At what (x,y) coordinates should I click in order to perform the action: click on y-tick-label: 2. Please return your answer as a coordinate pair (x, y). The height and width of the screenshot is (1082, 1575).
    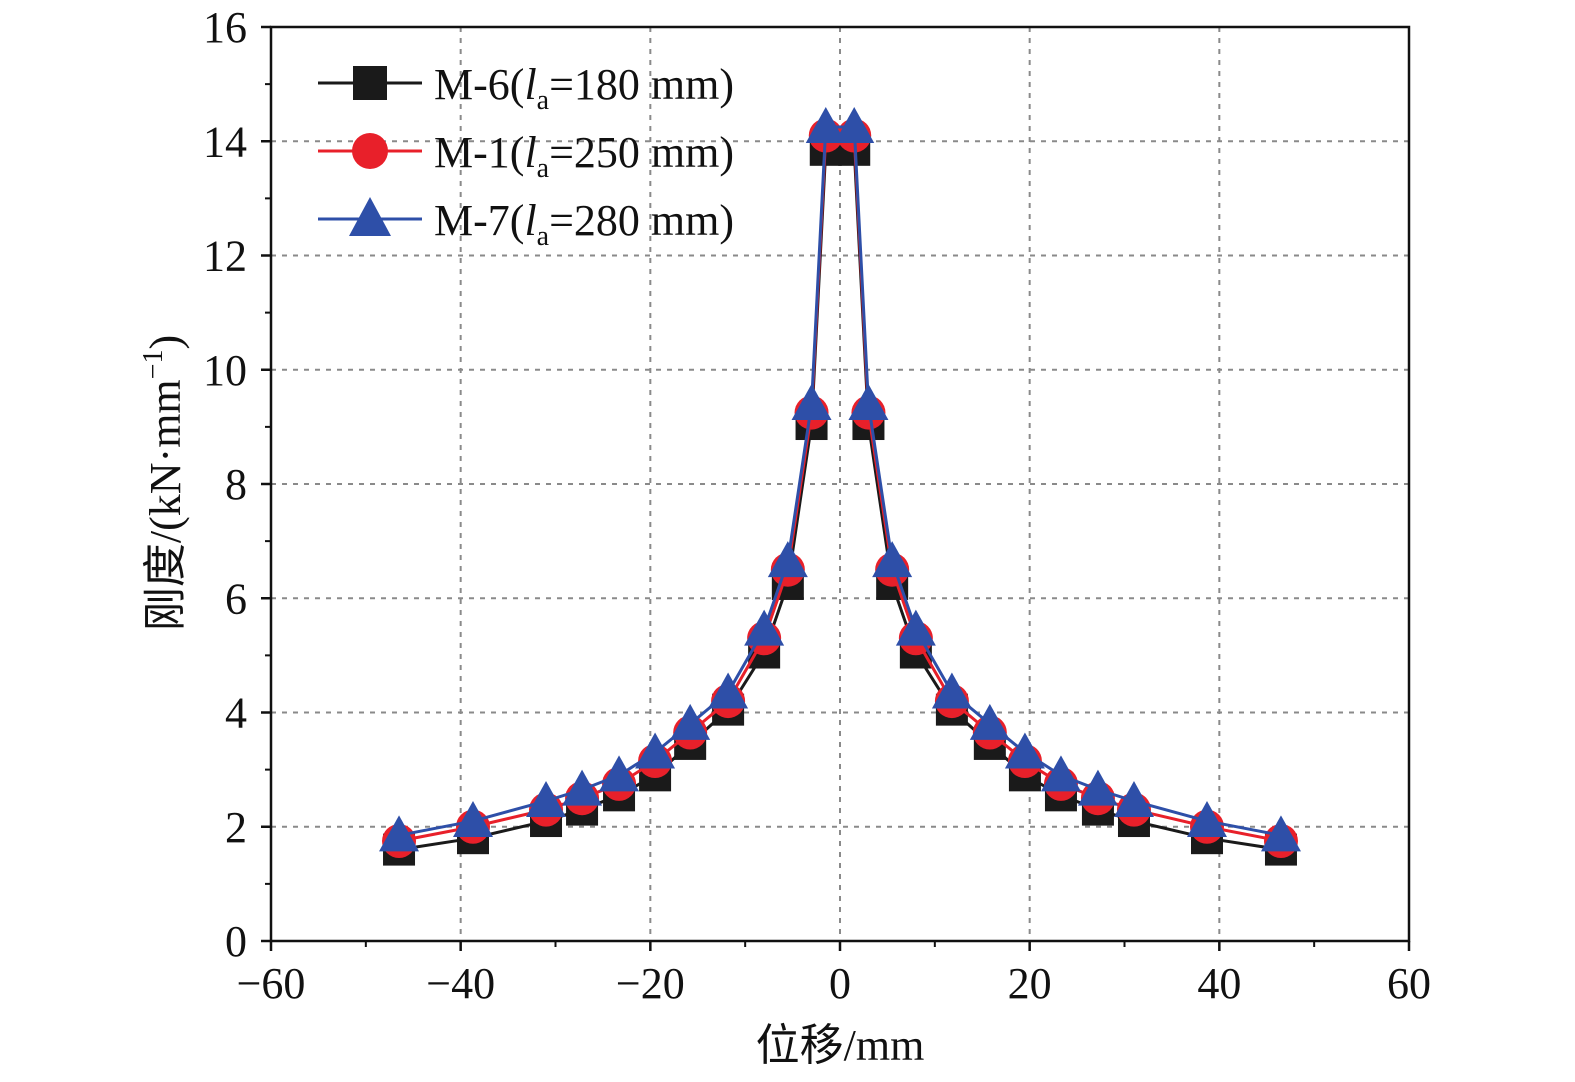
    Looking at the image, I should click on (236, 827).